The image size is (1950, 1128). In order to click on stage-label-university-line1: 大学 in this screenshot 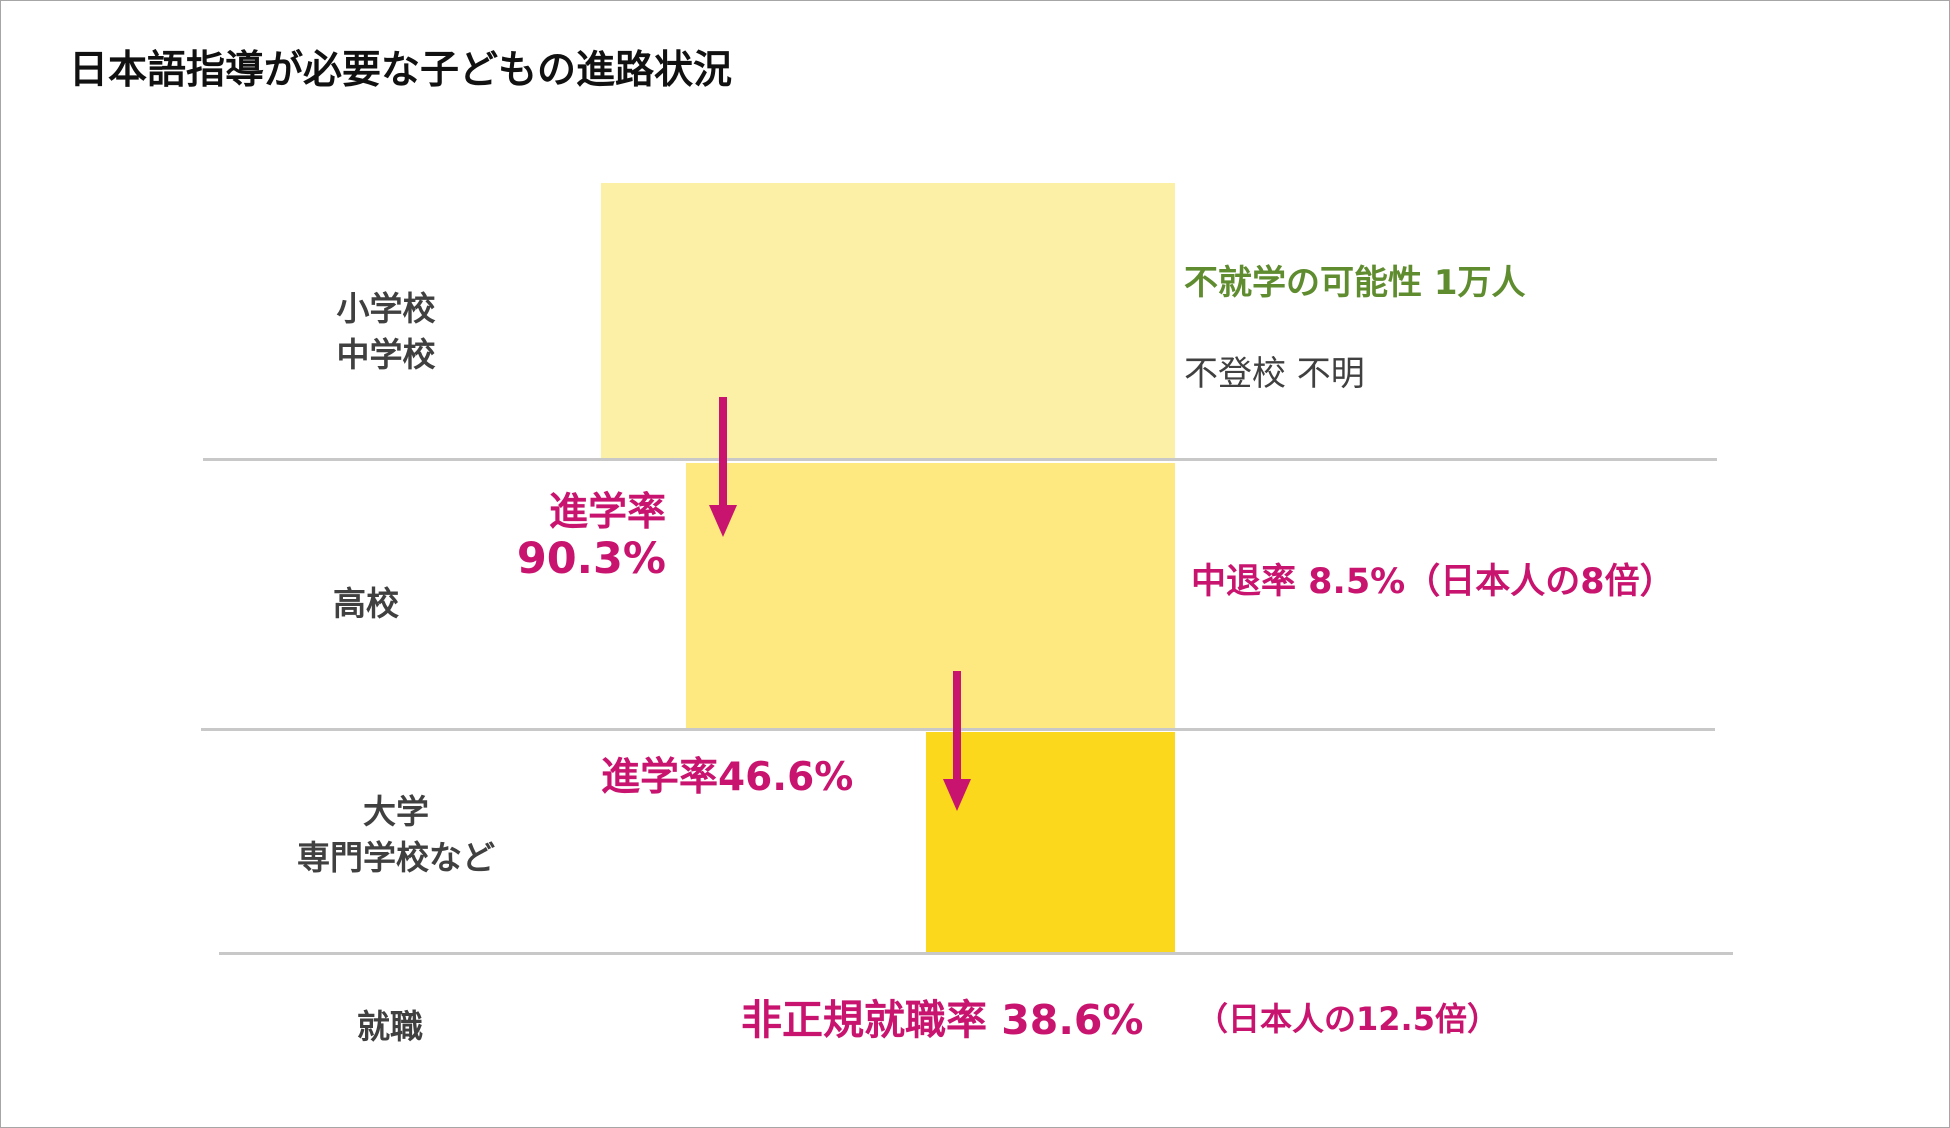, I will do `click(396, 811)`.